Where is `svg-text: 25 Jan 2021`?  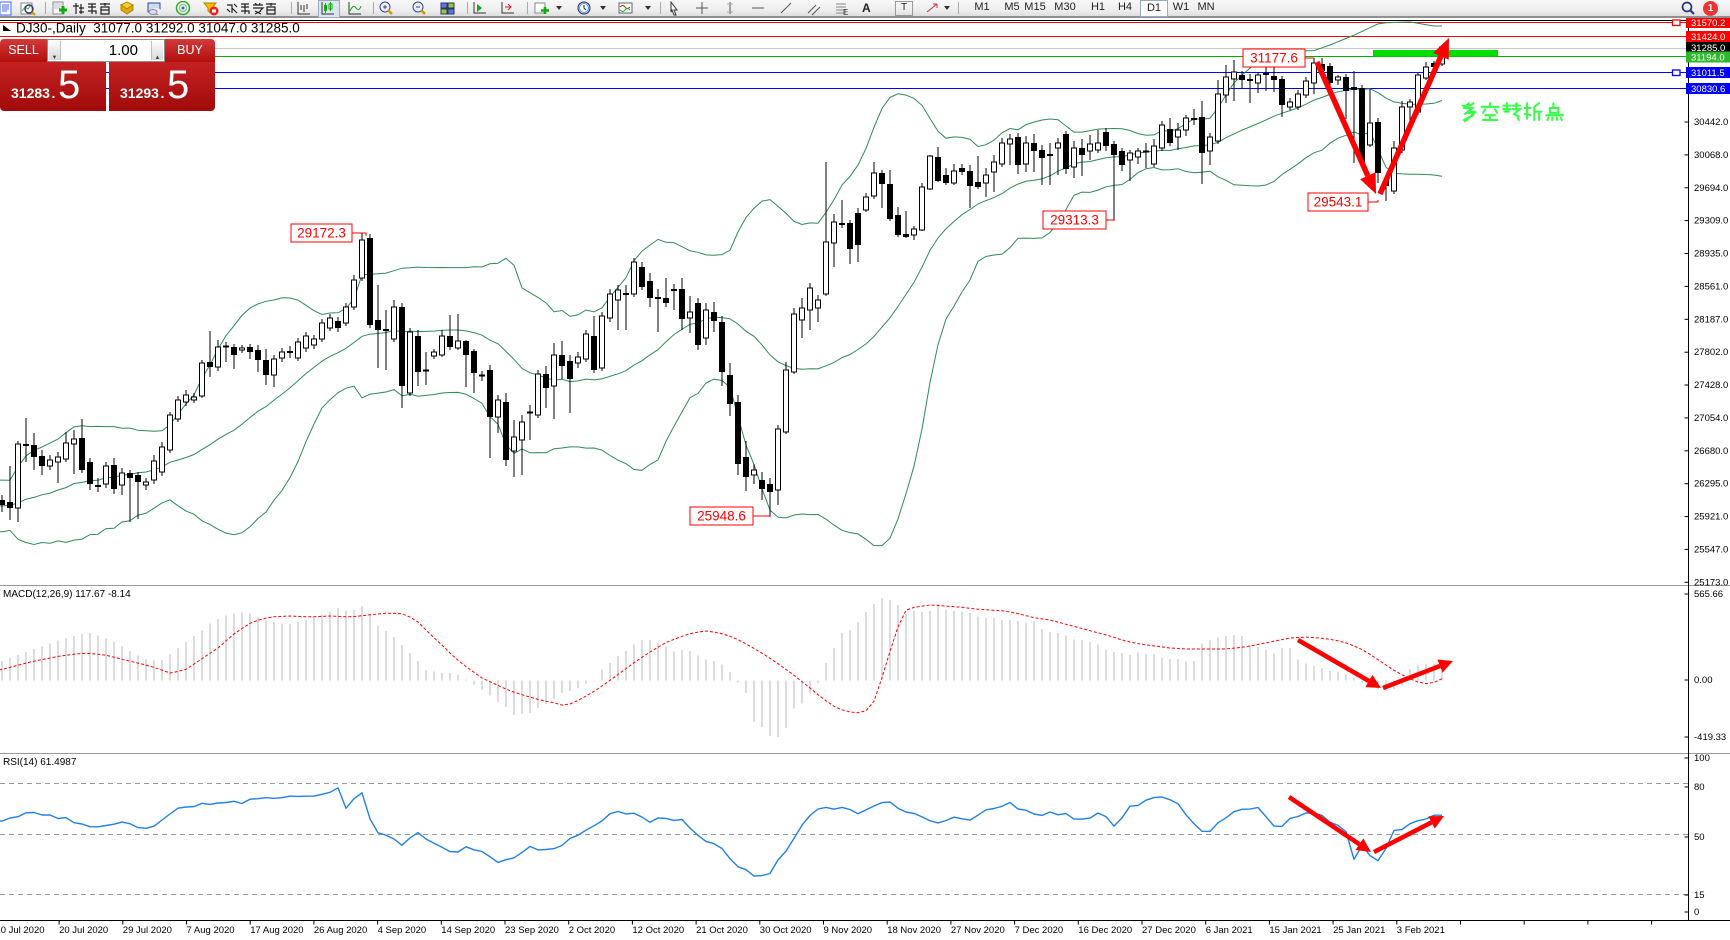 svg-text: 25 Jan 2021 is located at coordinates (1359, 930).